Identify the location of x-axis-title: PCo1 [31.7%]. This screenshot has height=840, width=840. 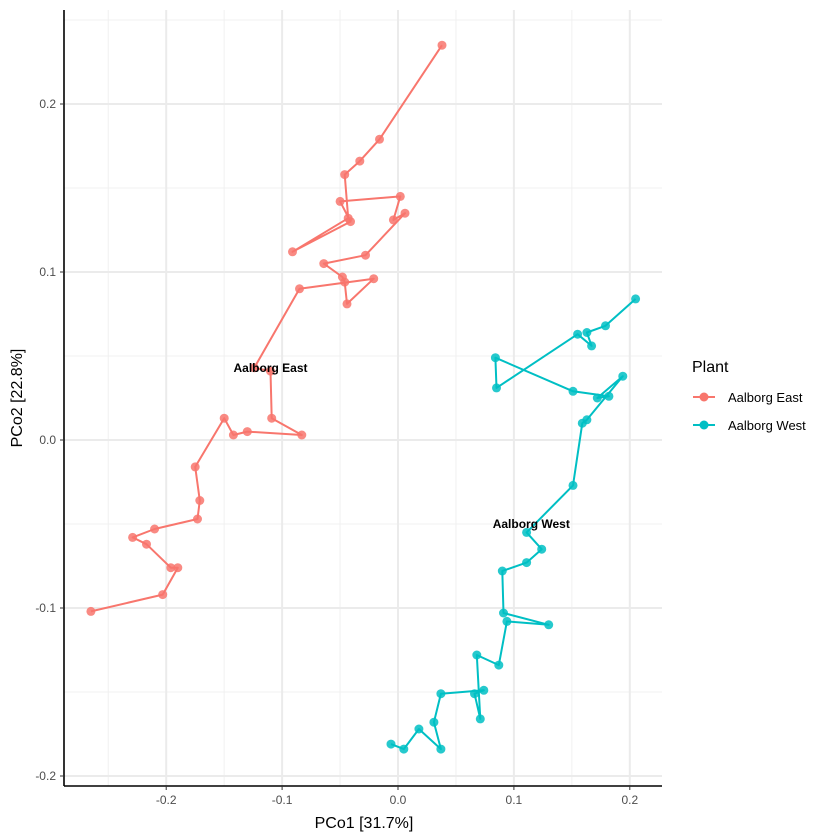
(364, 823).